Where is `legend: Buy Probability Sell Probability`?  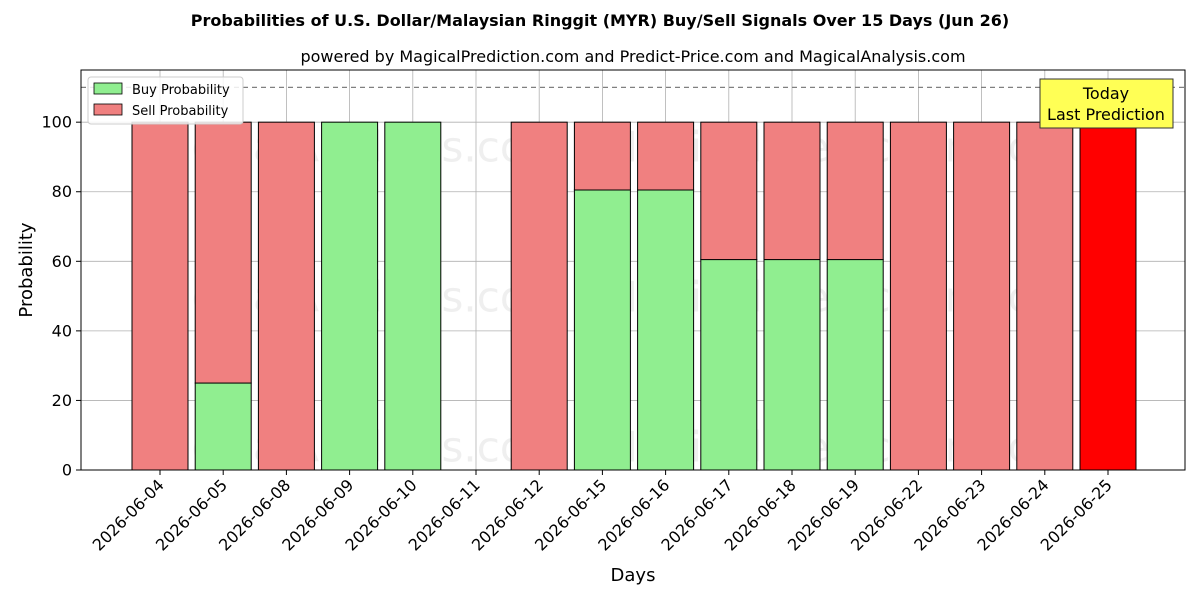 legend: Buy Probability Sell Probability is located at coordinates (165, 100).